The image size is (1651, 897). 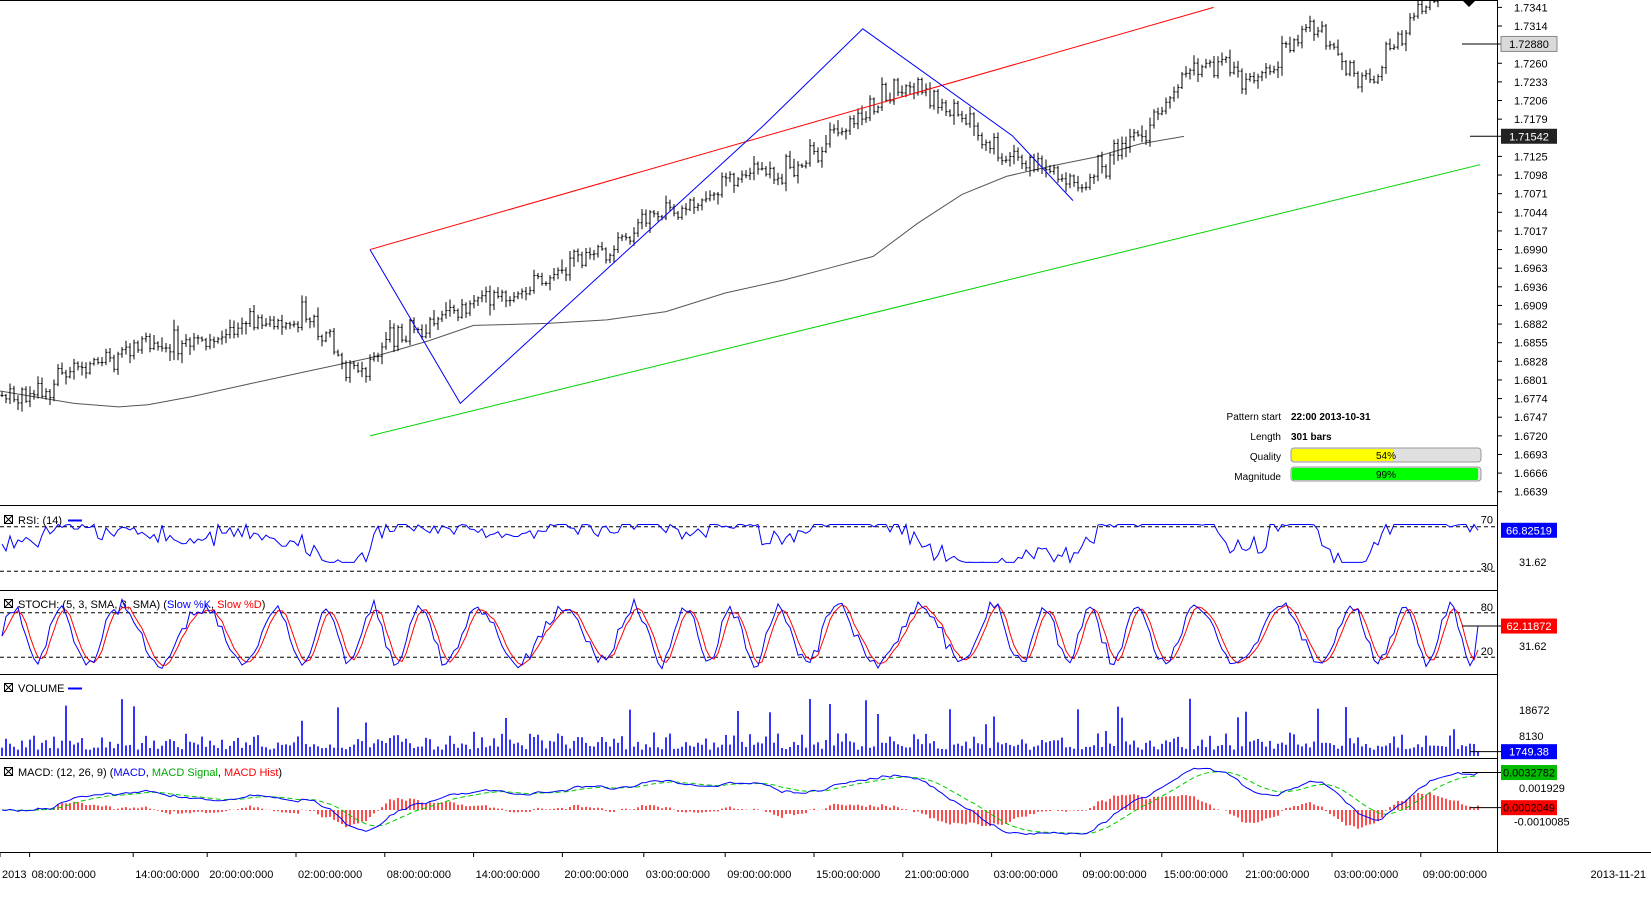 What do you see at coordinates (1254, 417) in the screenshot?
I see `pattern-start-label: Pattern start` at bounding box center [1254, 417].